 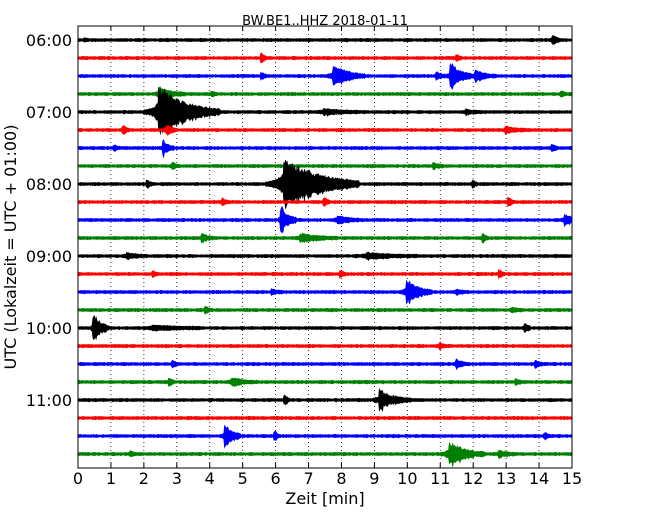 I want to click on x-tick-label: 12, so click(x=473, y=478).